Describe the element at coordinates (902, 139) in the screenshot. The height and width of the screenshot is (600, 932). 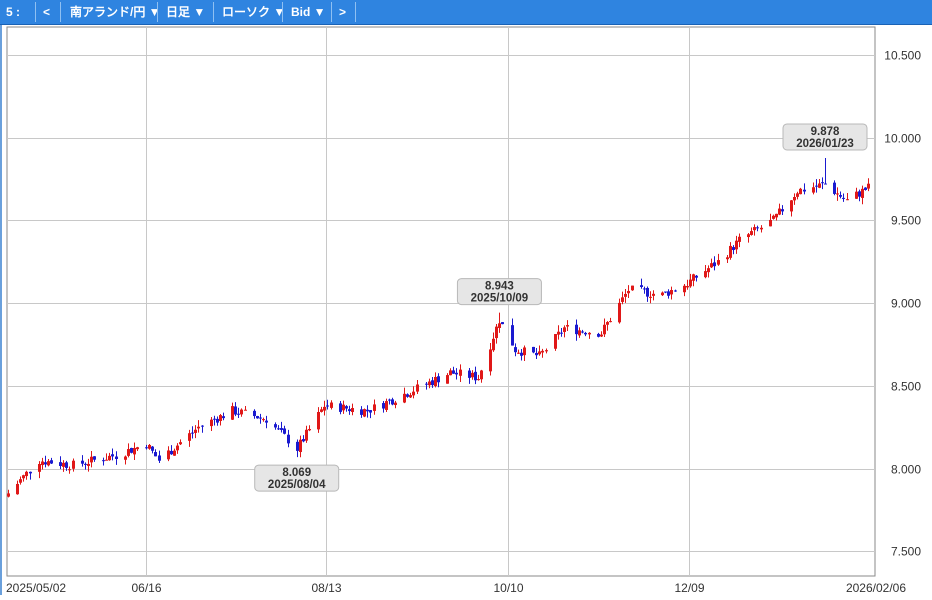
I see `y-tick-label: 10.000` at that location.